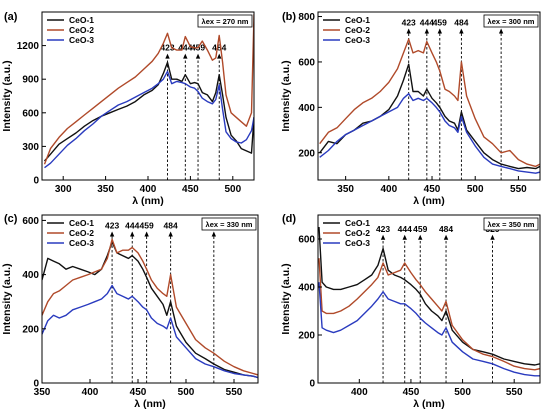  I want to click on panel-letter: (c), so click(11, 219).